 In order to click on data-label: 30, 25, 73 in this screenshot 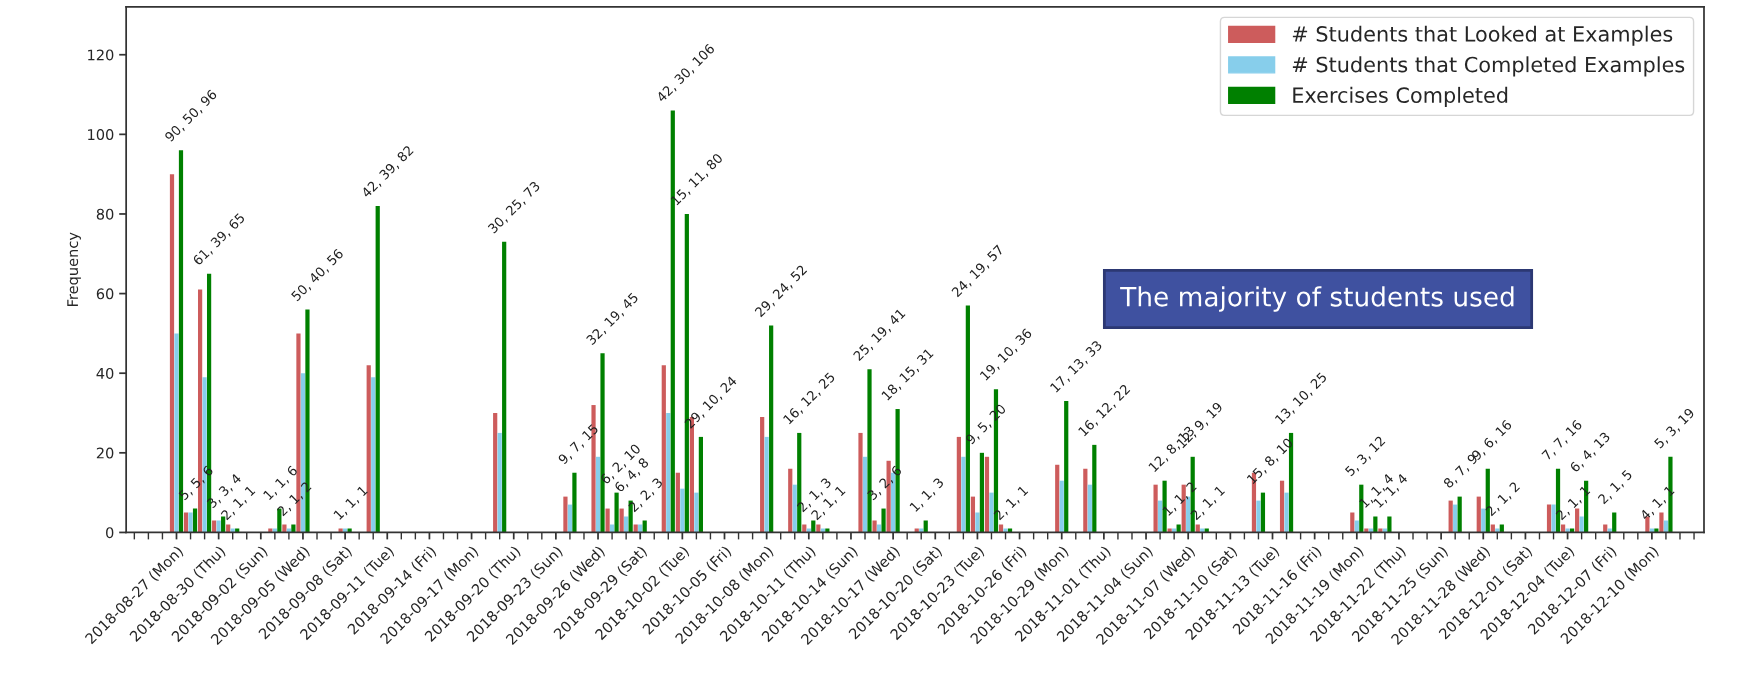, I will do `click(514, 207)`.